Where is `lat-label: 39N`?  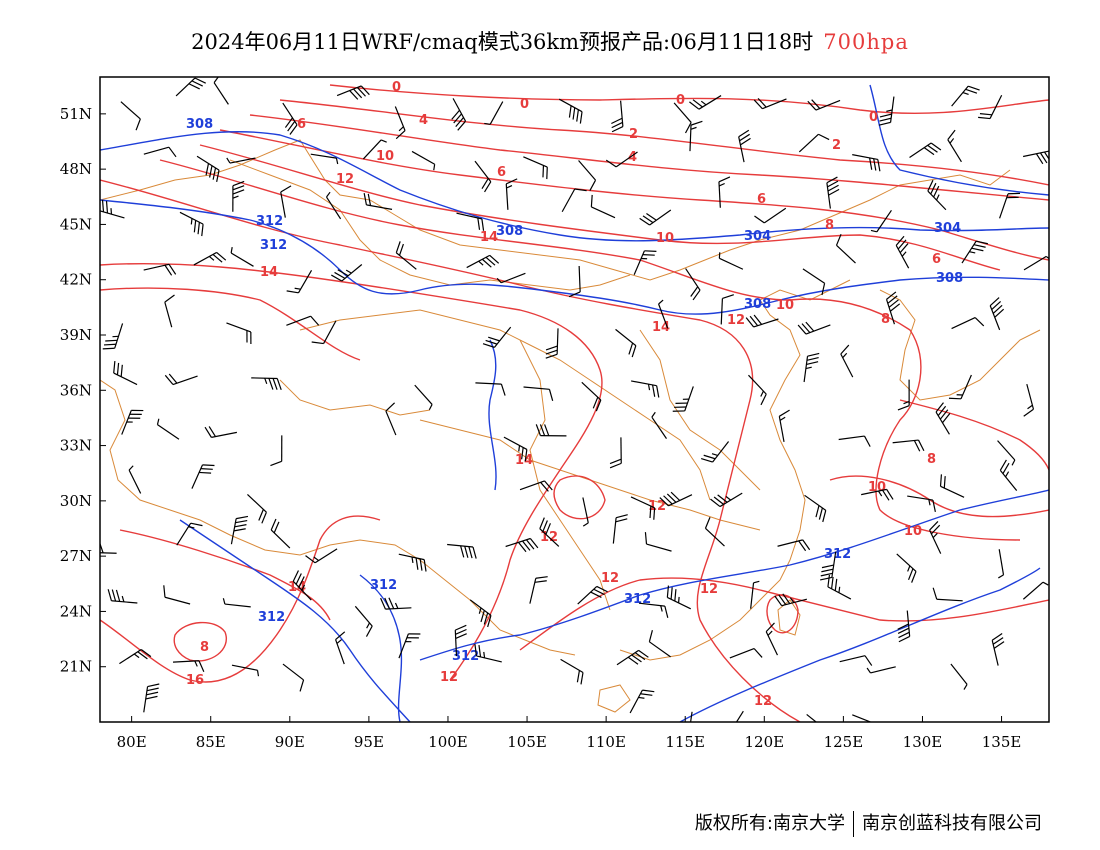 lat-label: 39N is located at coordinates (76, 335).